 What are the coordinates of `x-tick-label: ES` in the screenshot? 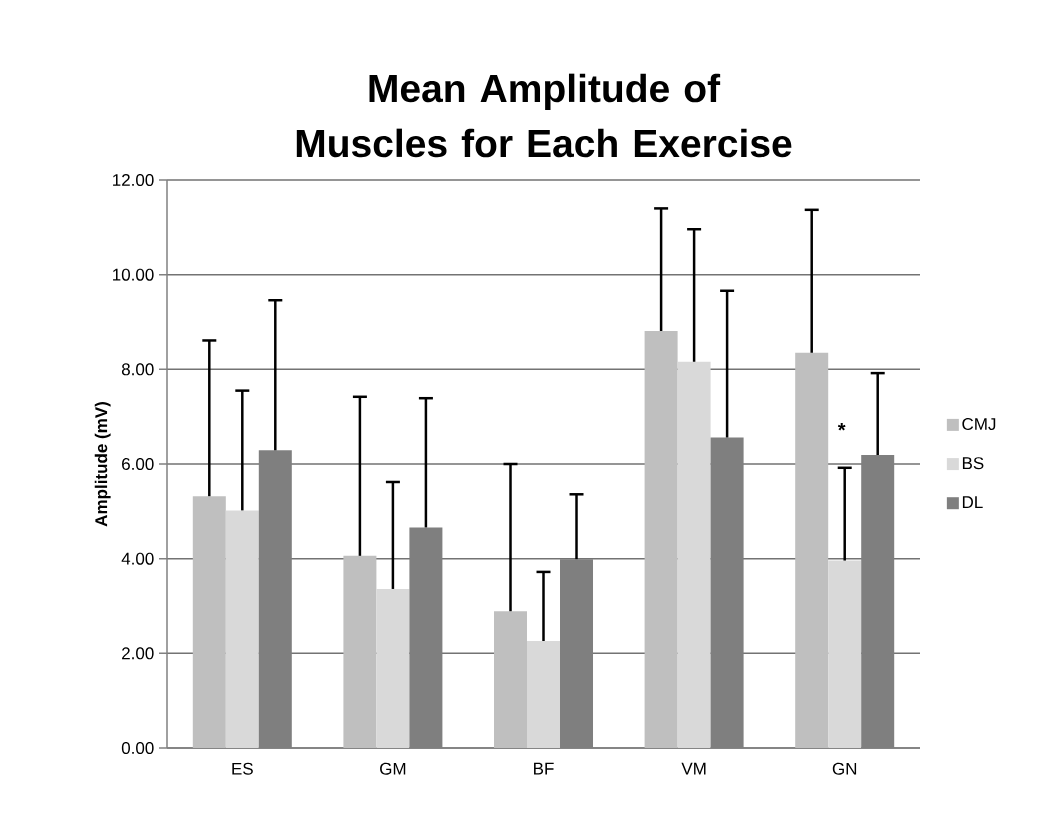 It's located at (242, 768).